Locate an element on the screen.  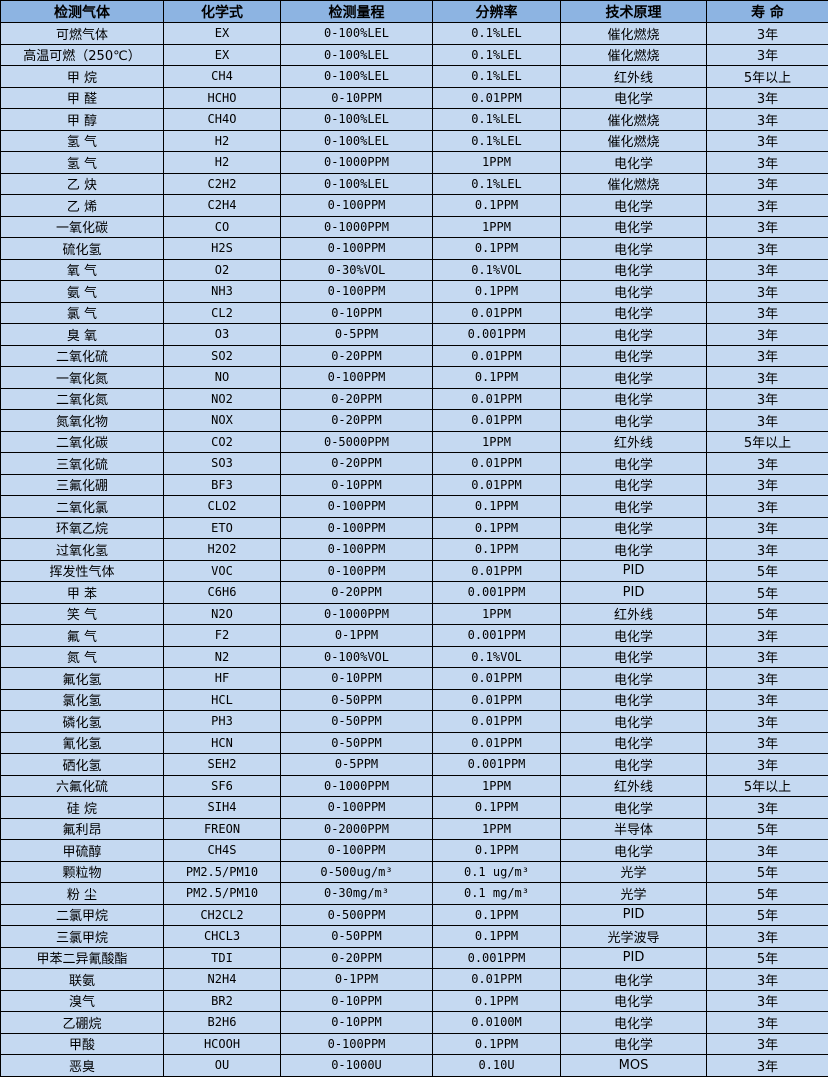
cell-technical-principle: PID is located at coordinates (634, 915).